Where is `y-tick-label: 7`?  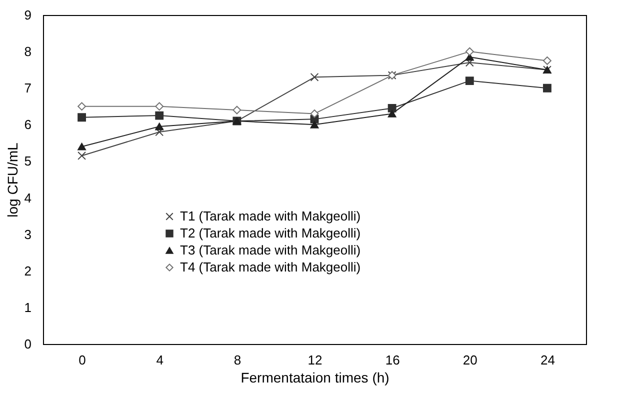
y-tick-label: 7 is located at coordinates (28, 88).